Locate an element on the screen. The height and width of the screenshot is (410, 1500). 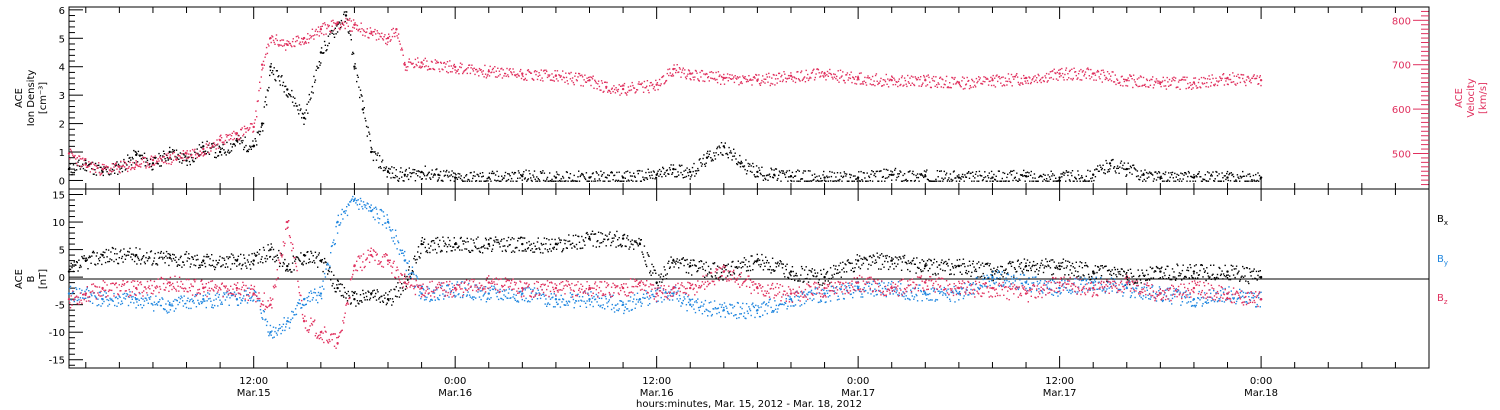
y-tick-label: -15 is located at coordinates (57, 361).